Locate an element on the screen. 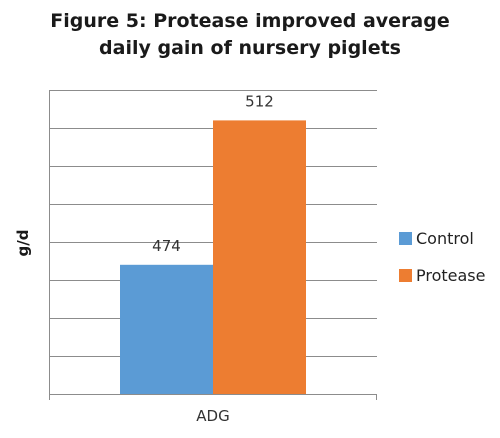 This screenshot has height=438, width=500. legend-label-protease: Protease is located at coordinates (451, 275).